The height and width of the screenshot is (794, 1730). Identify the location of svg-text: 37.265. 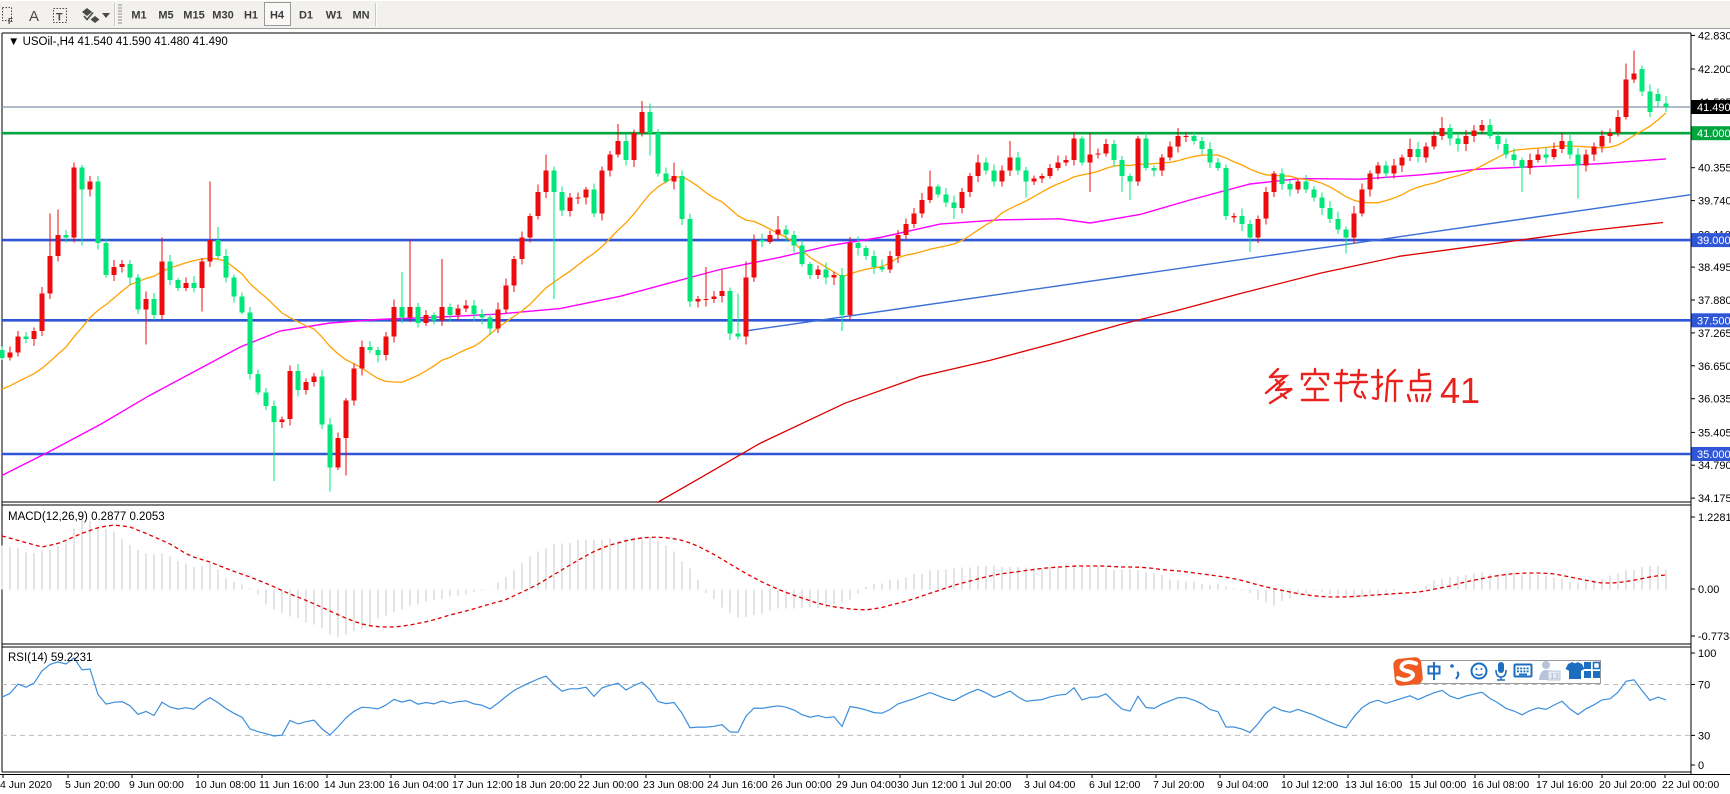
(1714, 334).